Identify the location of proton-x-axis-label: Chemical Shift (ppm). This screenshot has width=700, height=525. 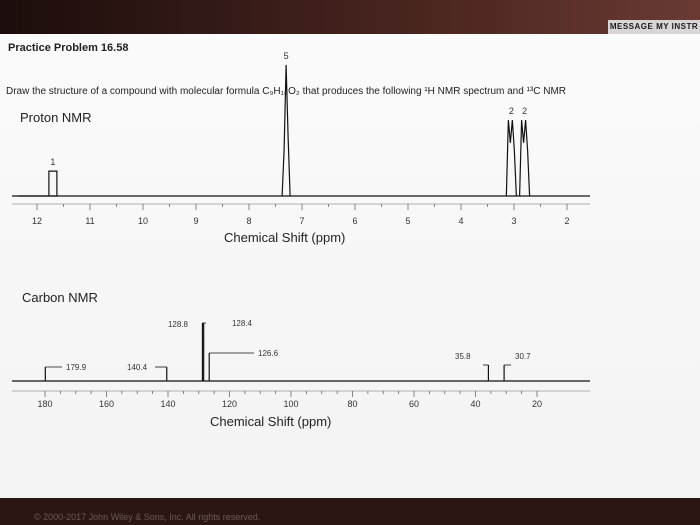
(285, 237).